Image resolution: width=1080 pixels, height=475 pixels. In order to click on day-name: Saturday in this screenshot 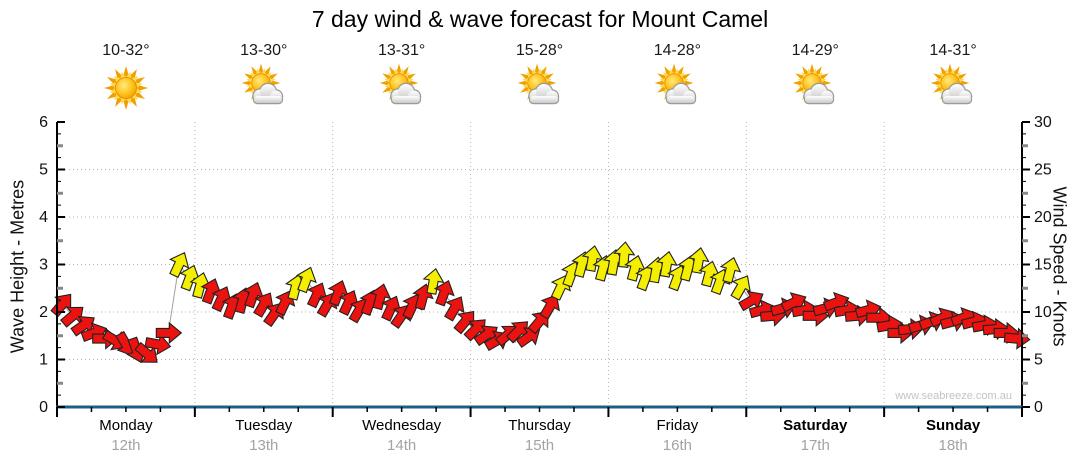, I will do `click(815, 425)`.